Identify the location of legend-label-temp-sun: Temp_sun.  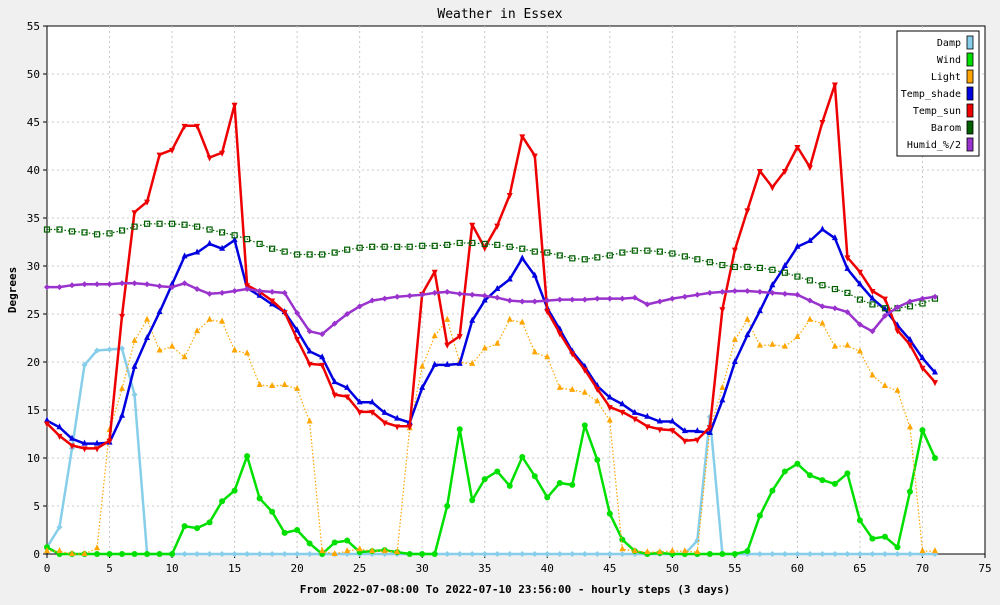
(937, 111).